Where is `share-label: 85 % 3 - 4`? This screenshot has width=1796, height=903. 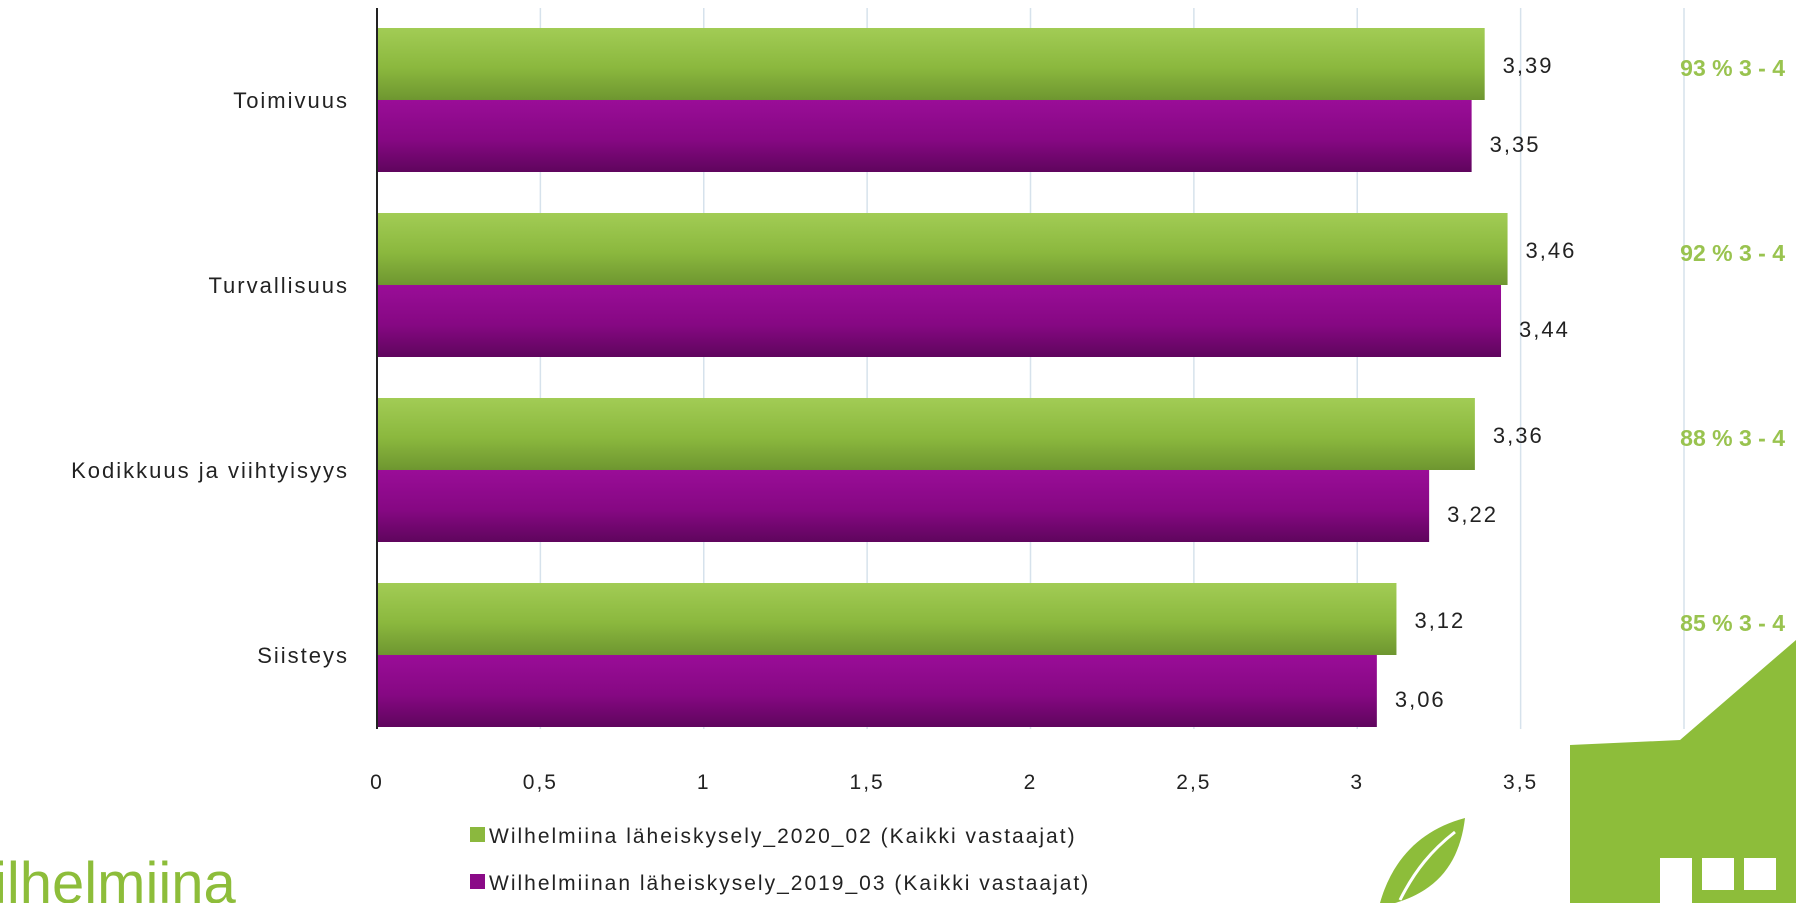 share-label: 85 % 3 - 4 is located at coordinates (1732, 623).